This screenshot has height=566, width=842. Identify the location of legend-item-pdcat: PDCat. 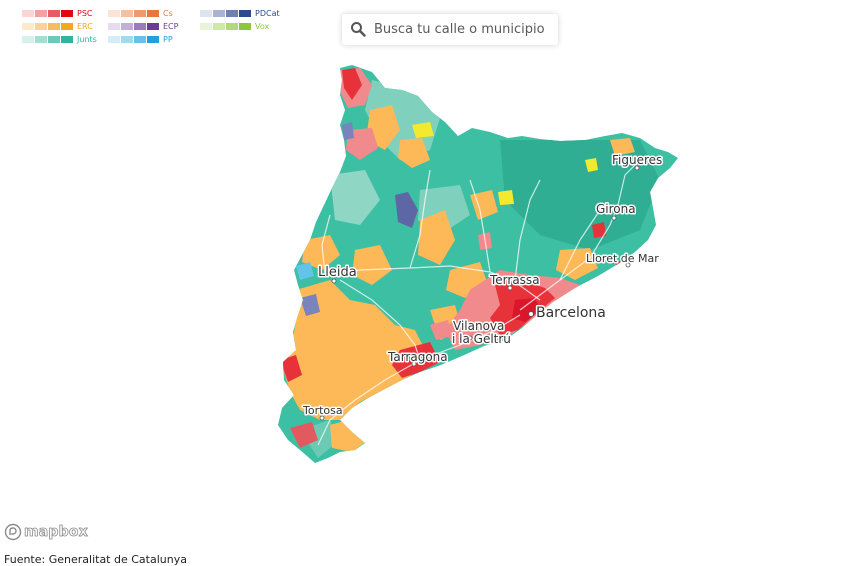
(240, 13).